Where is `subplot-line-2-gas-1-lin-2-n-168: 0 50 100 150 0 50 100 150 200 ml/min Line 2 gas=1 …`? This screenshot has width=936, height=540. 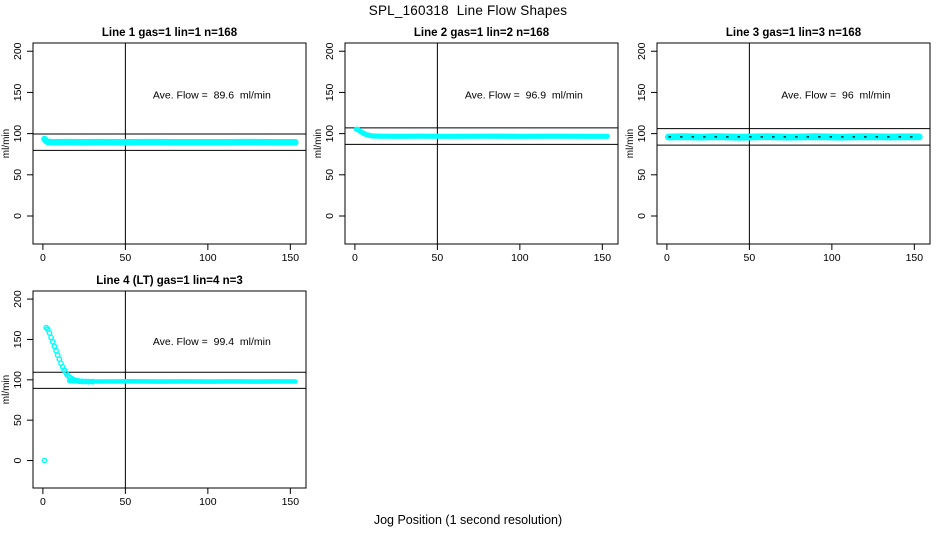
subplot-line-2-gas-1-lin-2-n-168: 0 50 100 150 0 50 100 150 200 ml/min Line 2 gas=1 … is located at coordinates (466, 145).